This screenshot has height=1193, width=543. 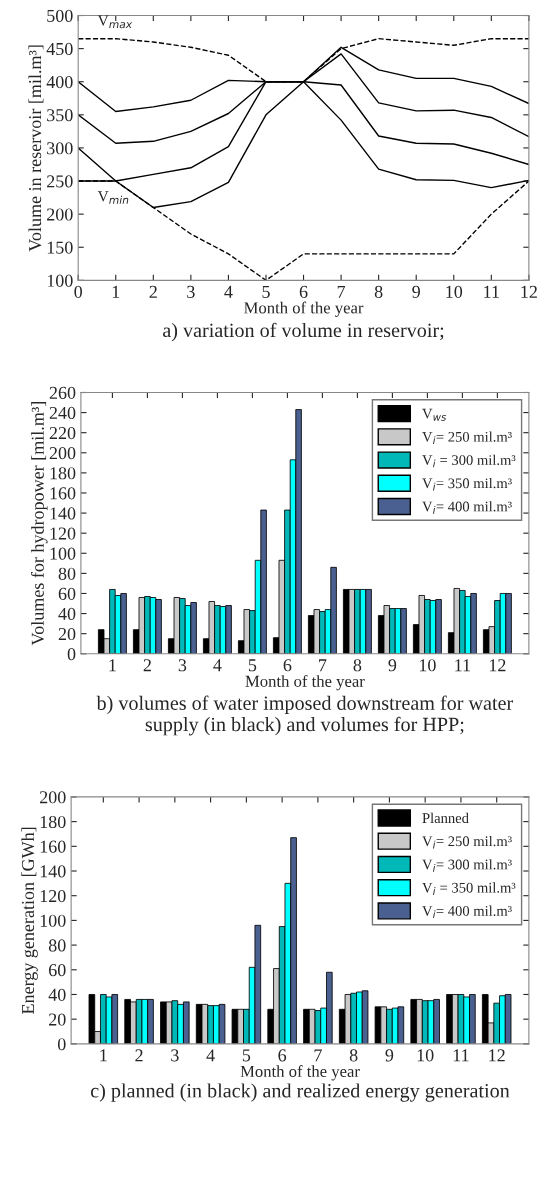 What do you see at coordinates (113, 197) in the screenshot?
I see `annotation: V$_{min}$` at bounding box center [113, 197].